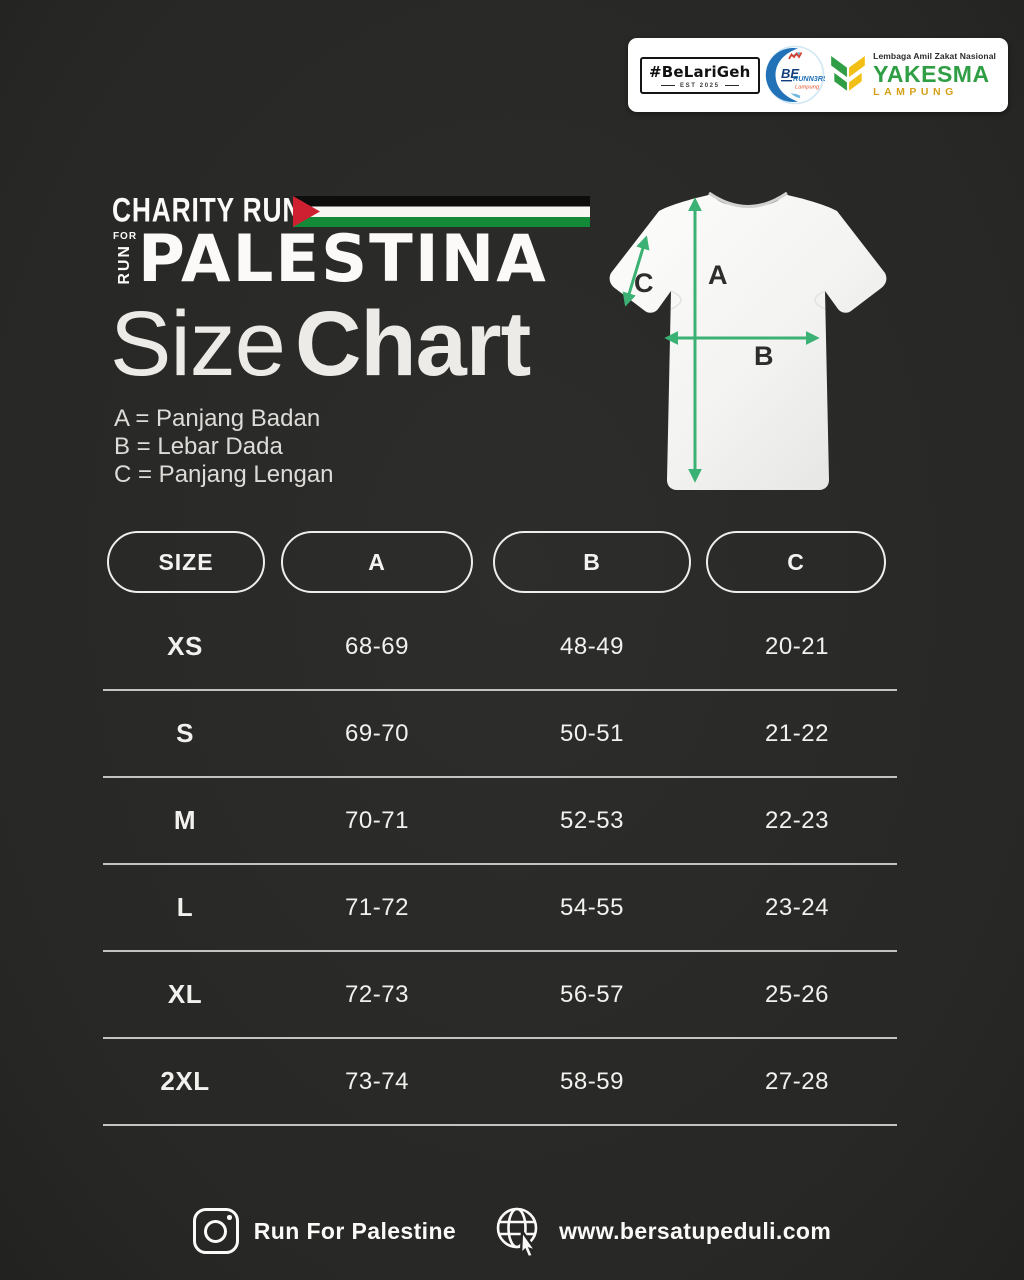 The width and height of the screenshot is (1024, 1280). Describe the element at coordinates (592, 820) in the screenshot. I see `value-b: 52-53` at that location.